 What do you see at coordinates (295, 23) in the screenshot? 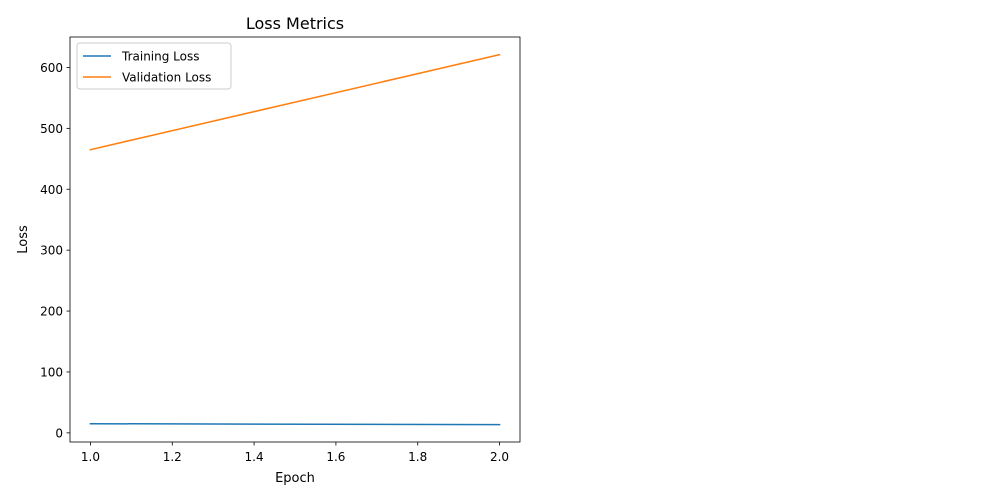
I see `chart-title: Loss Metrics` at bounding box center [295, 23].